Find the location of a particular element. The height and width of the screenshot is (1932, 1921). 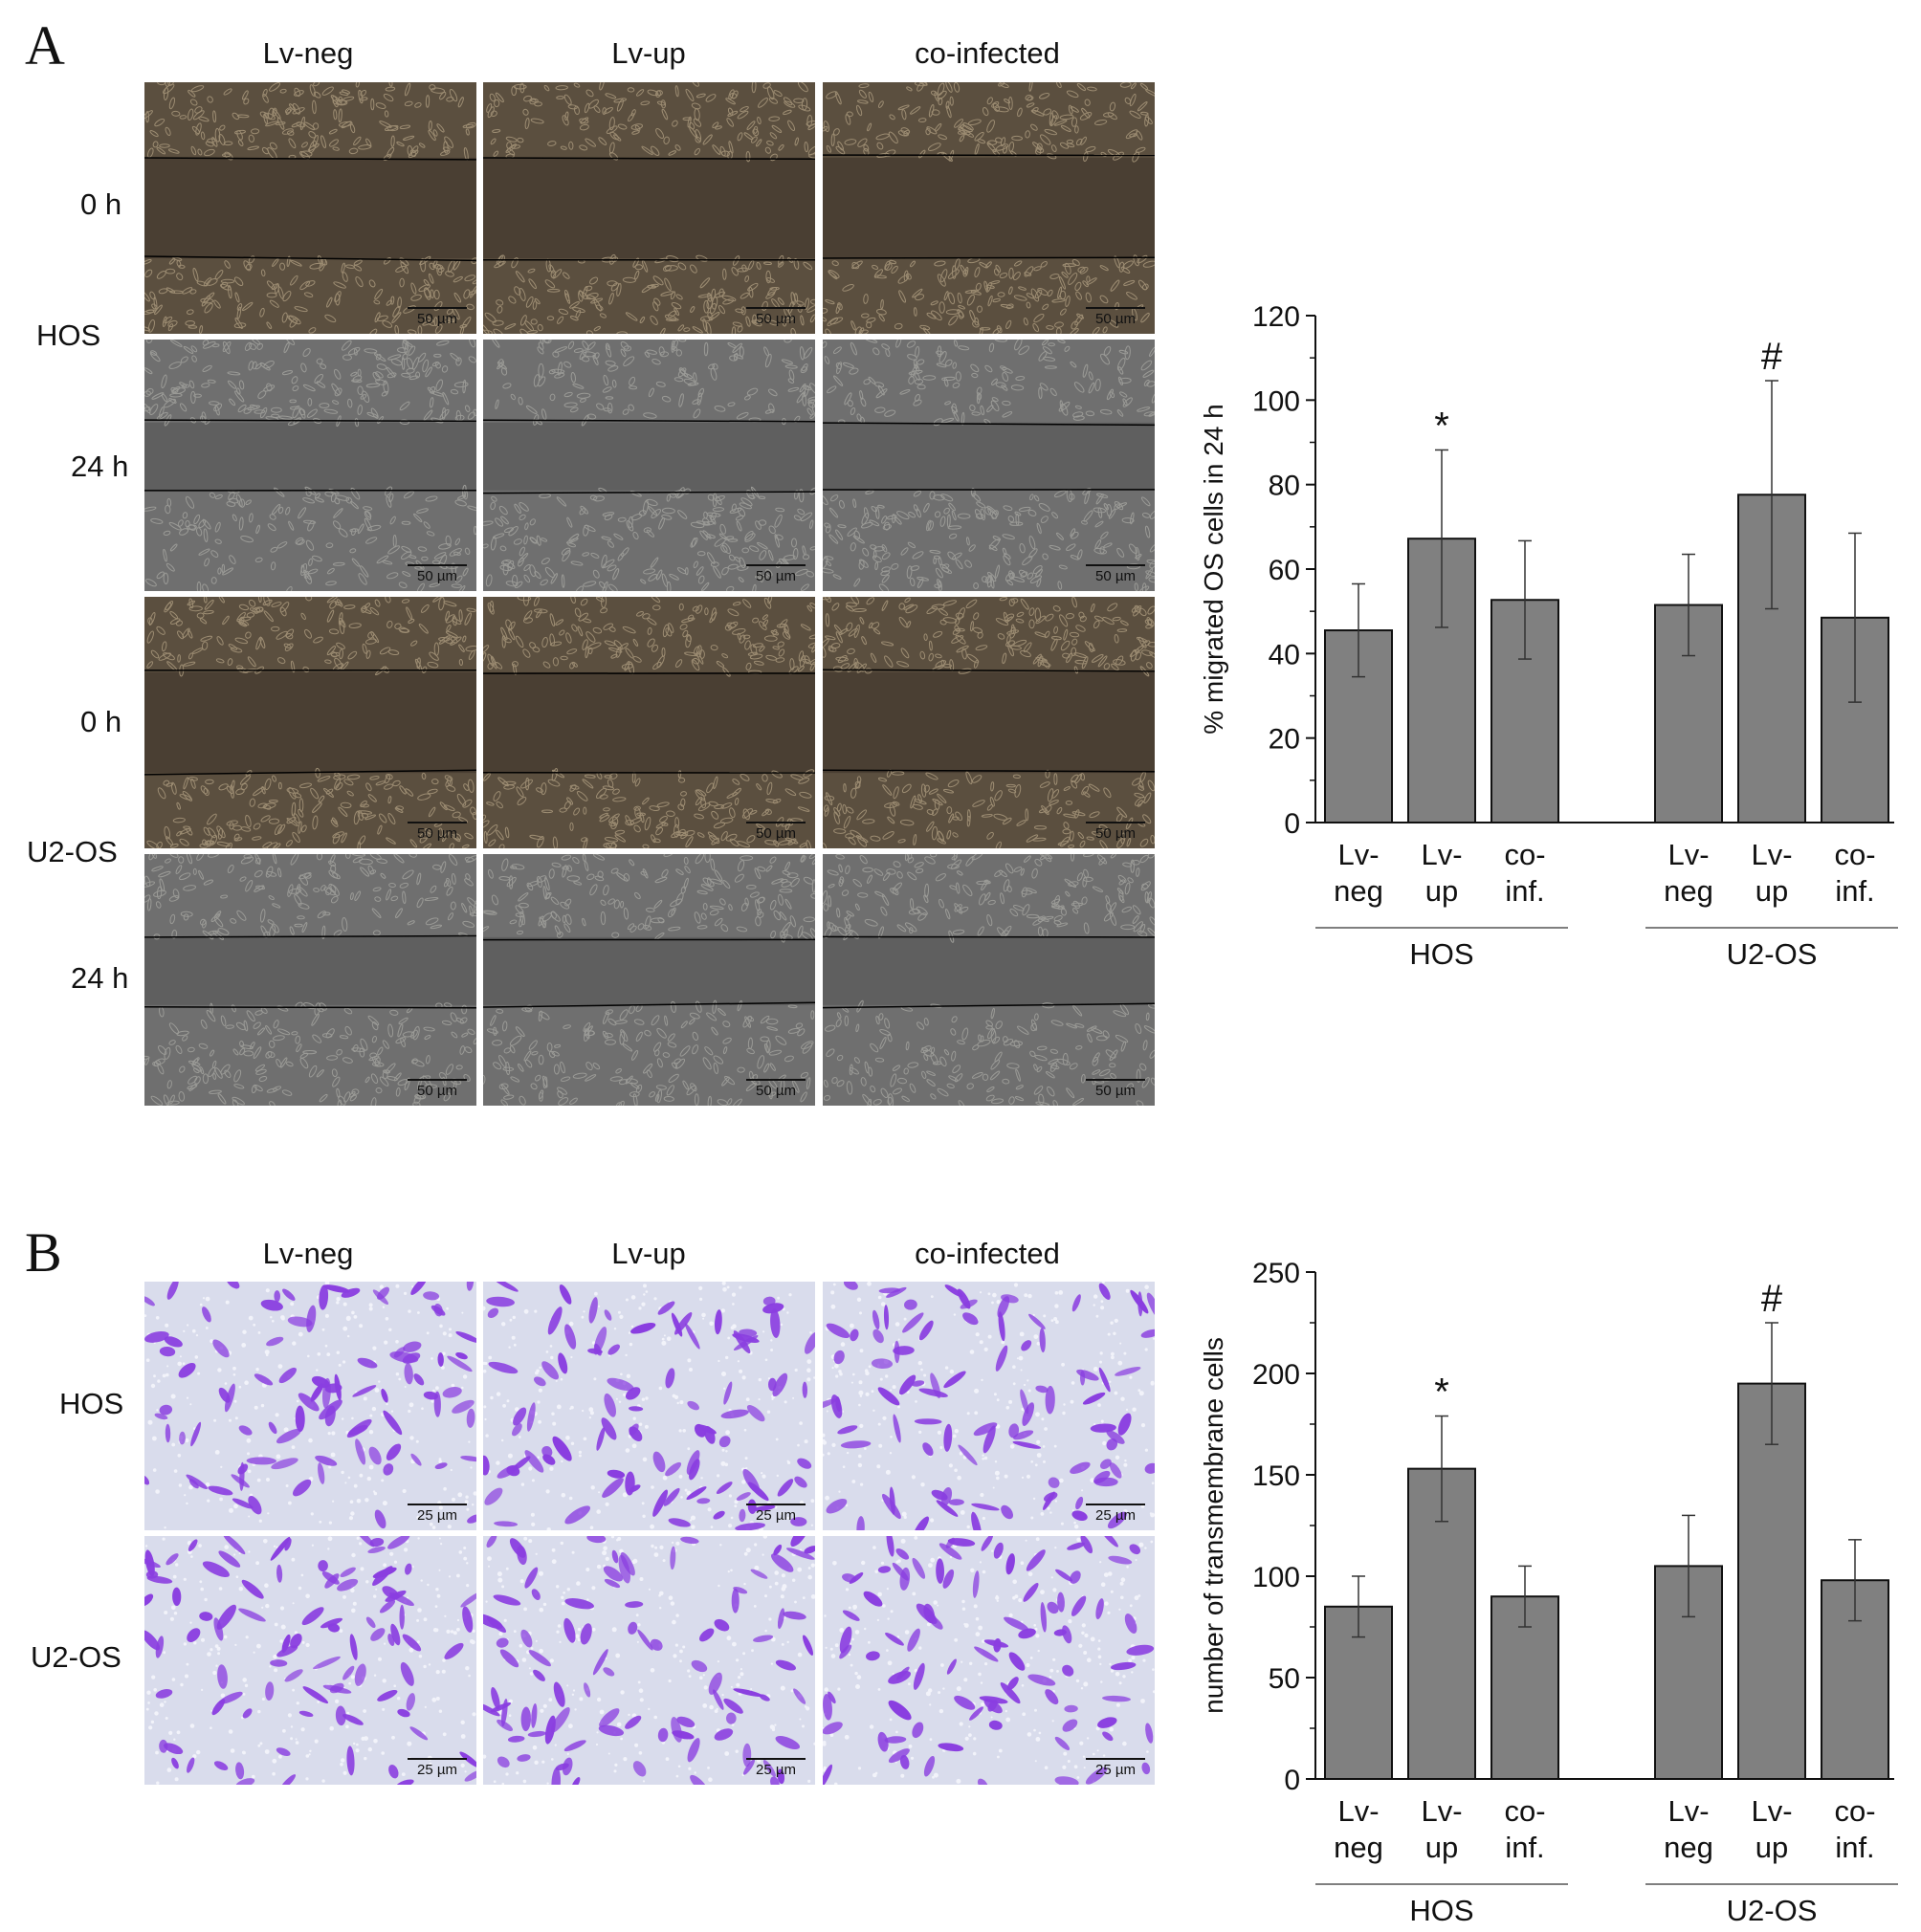

chart-b-group-label-HOS: HOS is located at coordinates (1441, 1910).